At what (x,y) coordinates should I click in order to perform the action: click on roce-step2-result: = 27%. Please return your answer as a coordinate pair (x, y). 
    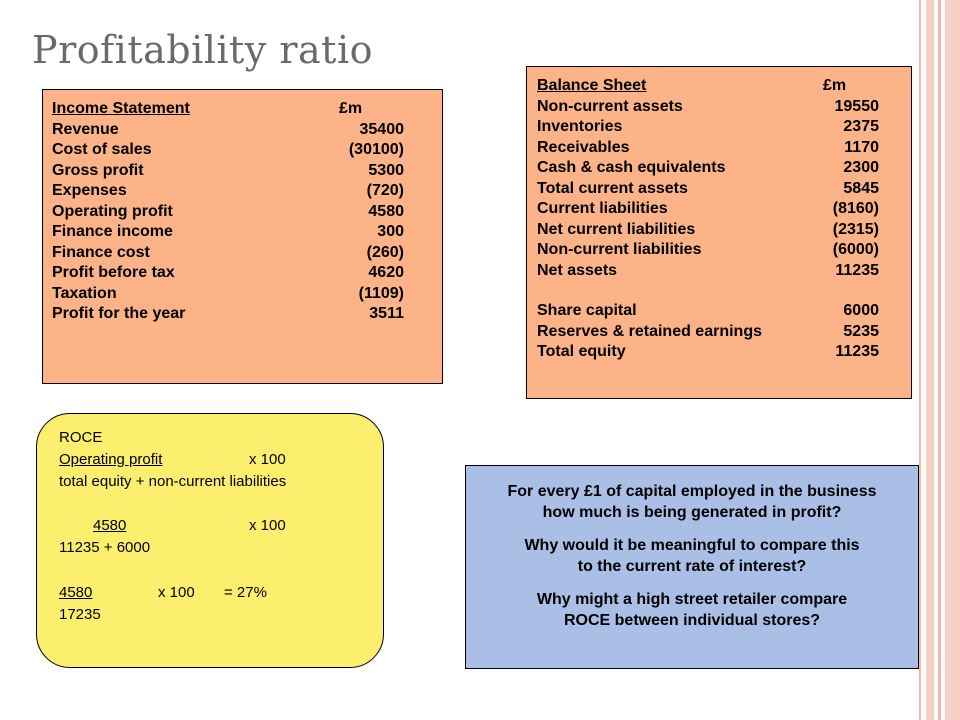
    Looking at the image, I should click on (245, 592).